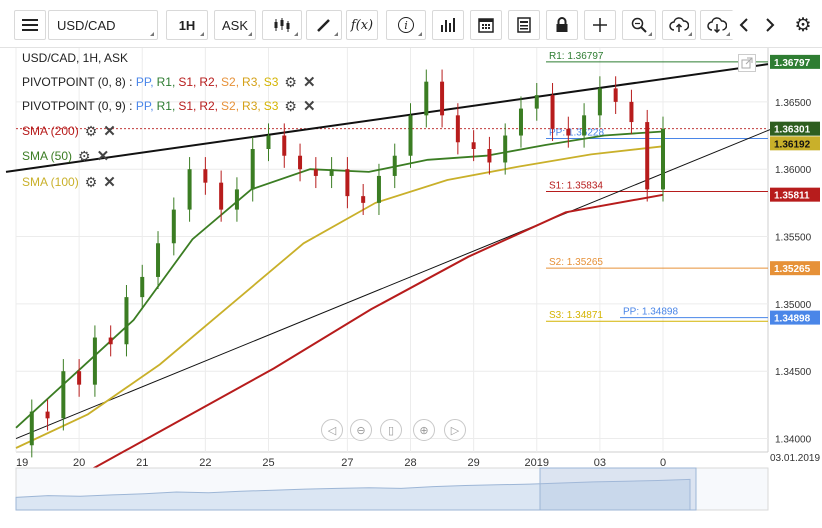  I want to click on zoom-out-button: ⊖, so click(361, 430).